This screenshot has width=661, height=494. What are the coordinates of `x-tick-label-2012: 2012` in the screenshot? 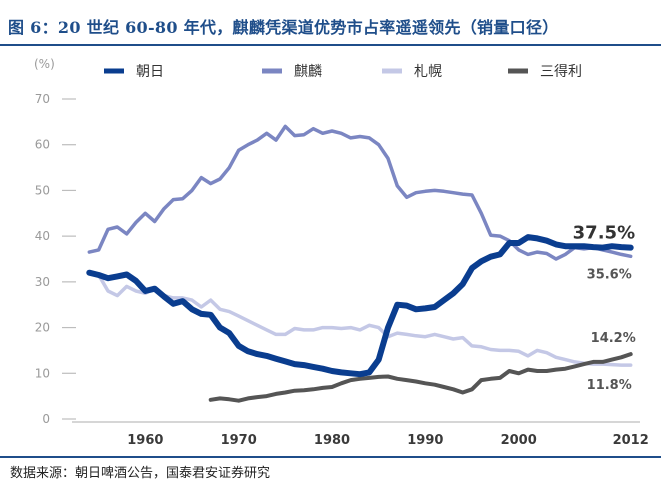 It's located at (631, 440).